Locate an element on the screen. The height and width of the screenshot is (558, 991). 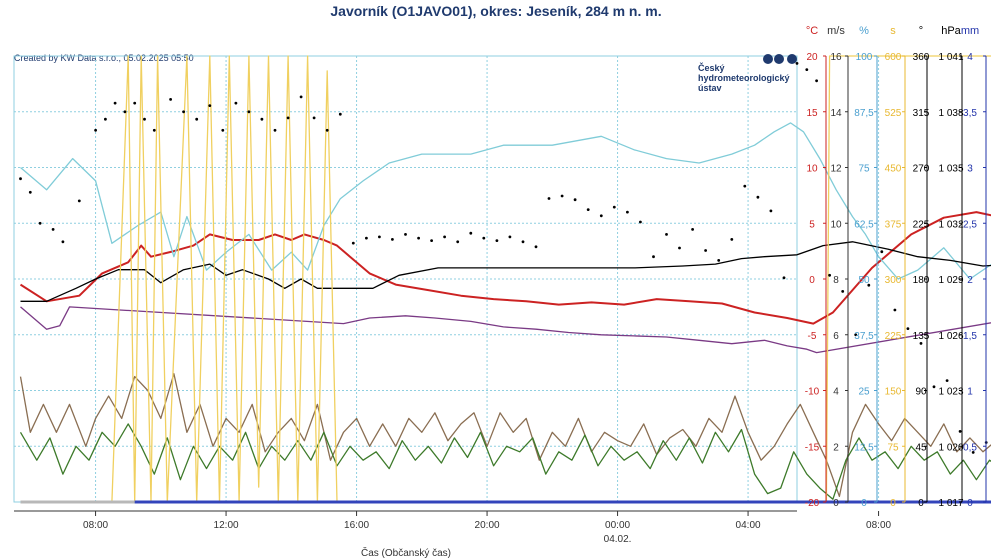
logo-line: ústav is located at coordinates (710, 88).